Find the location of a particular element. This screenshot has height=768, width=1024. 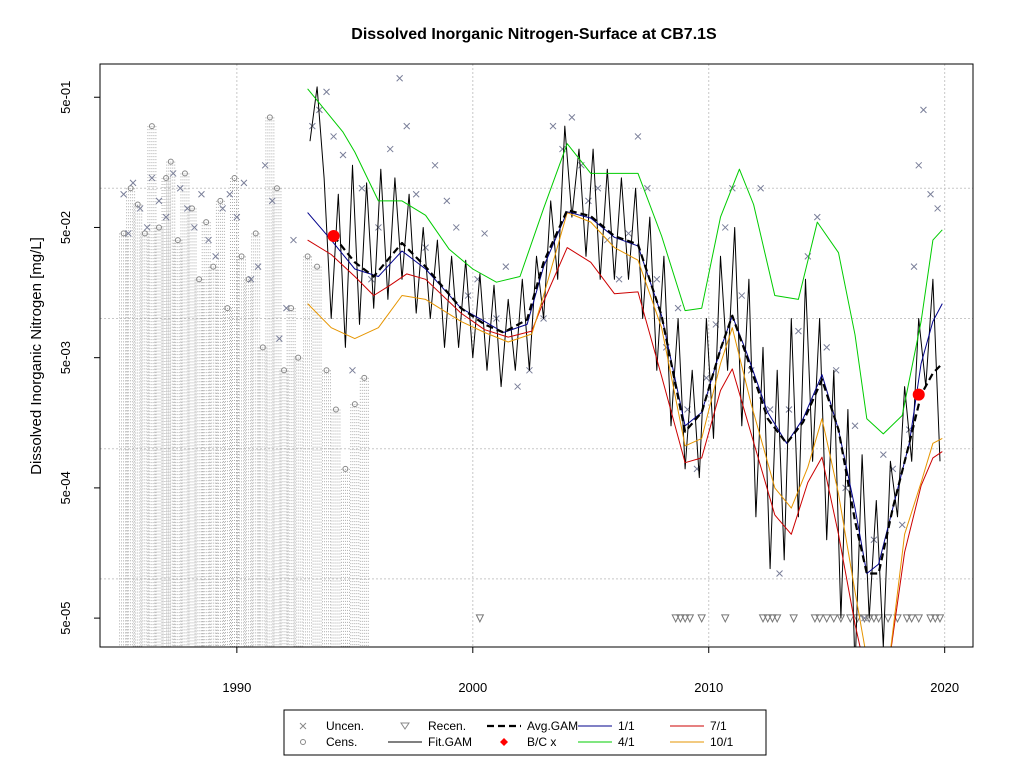

y-axis-label: Dissolved Inorganic Nitrogen [mg/L] is located at coordinates (36, 356).